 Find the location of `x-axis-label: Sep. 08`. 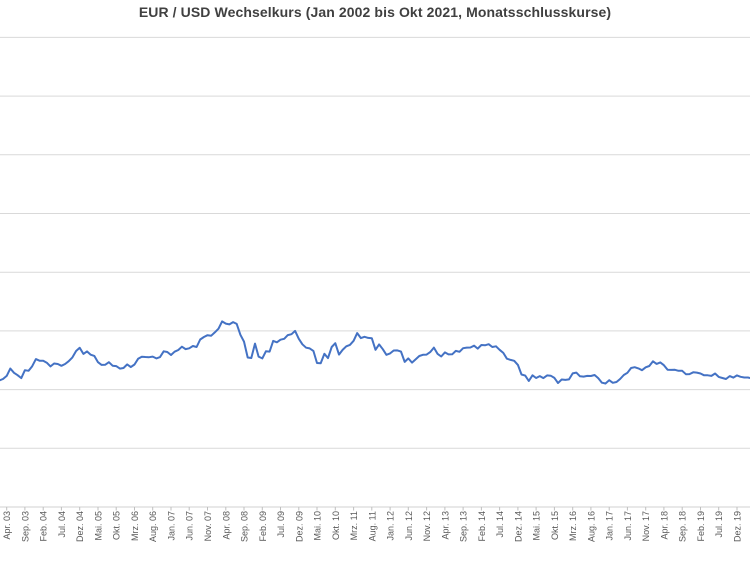

x-axis-label: Sep. 08 is located at coordinates (245, 526).